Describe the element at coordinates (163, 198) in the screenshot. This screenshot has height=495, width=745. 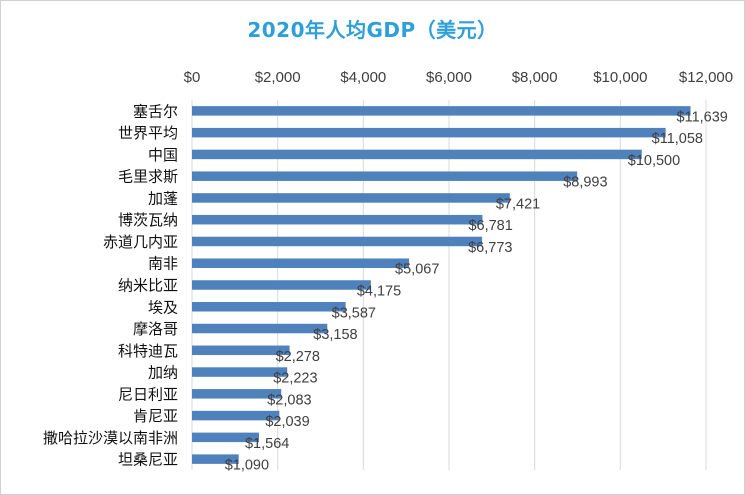
I see `category-label: 加蓬` at that location.